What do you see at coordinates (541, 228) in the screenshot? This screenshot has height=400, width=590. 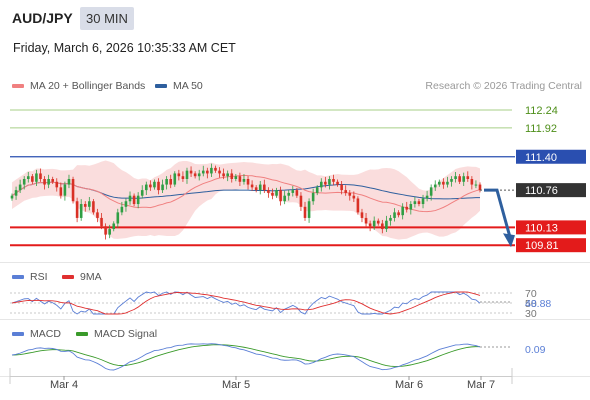 I see `support-label: 110.13` at bounding box center [541, 228].